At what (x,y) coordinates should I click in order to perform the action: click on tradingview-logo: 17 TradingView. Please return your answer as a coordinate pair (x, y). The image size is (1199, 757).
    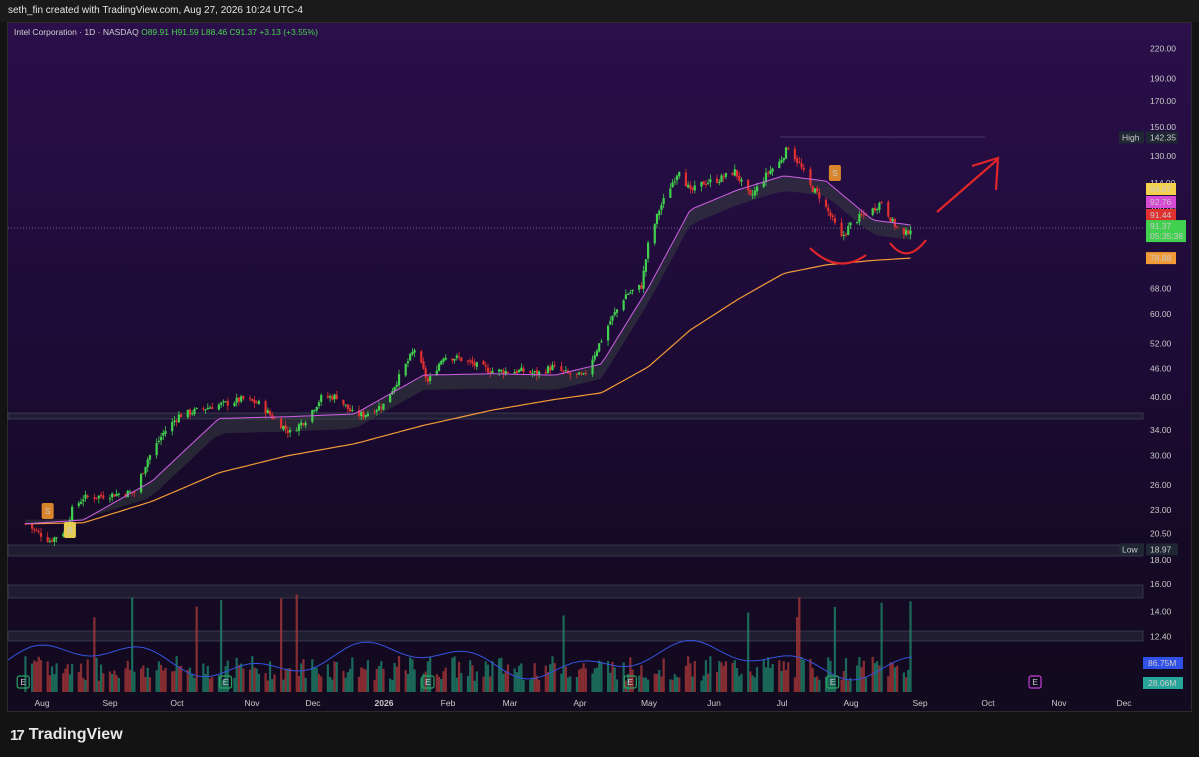
    Looking at the image, I should click on (66, 735).